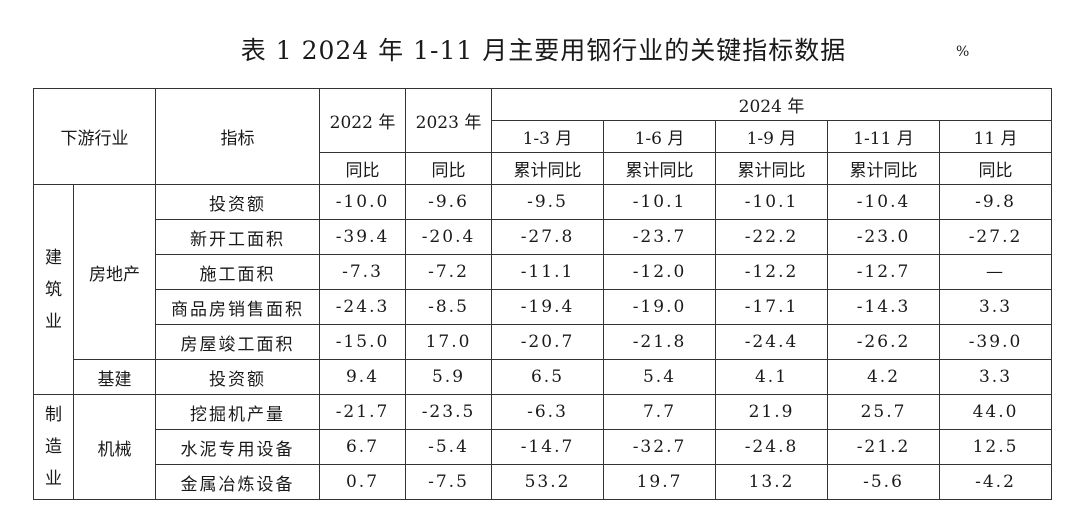  What do you see at coordinates (448, 202) in the screenshot?
I see `value-cell: -9.6` at bounding box center [448, 202].